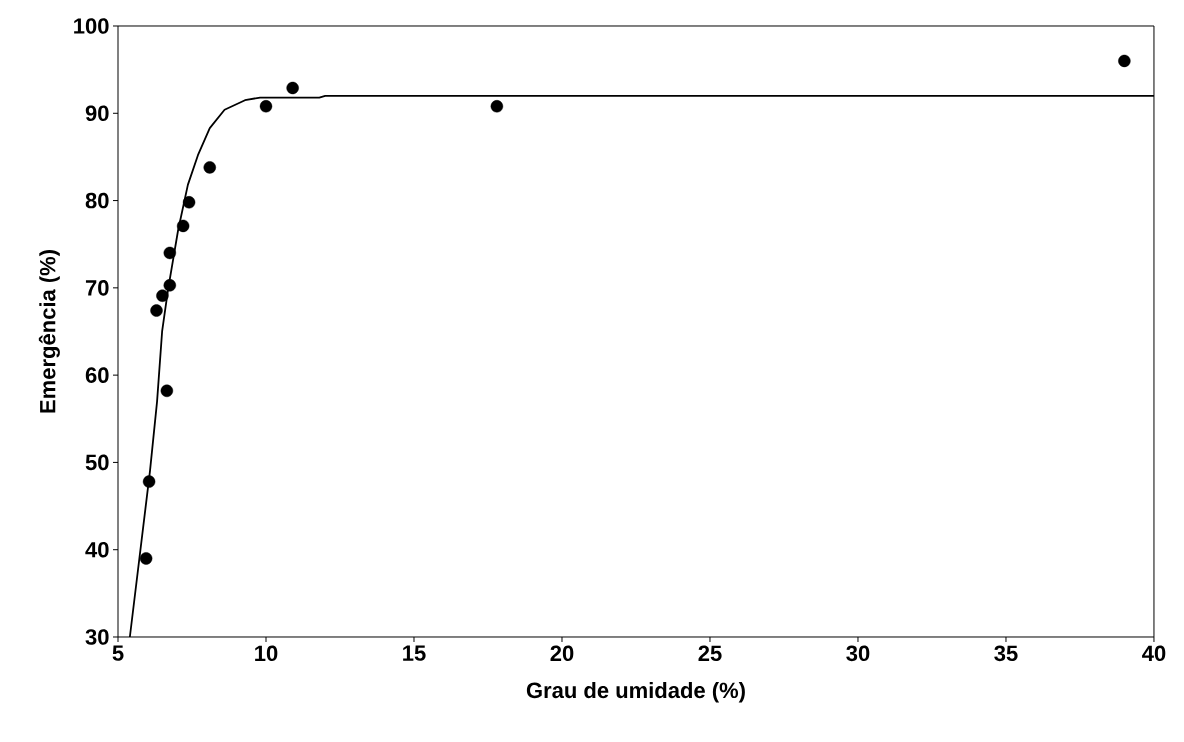 The height and width of the screenshot is (742, 1184). I want to click on y-tick-label: 40, so click(97, 549).